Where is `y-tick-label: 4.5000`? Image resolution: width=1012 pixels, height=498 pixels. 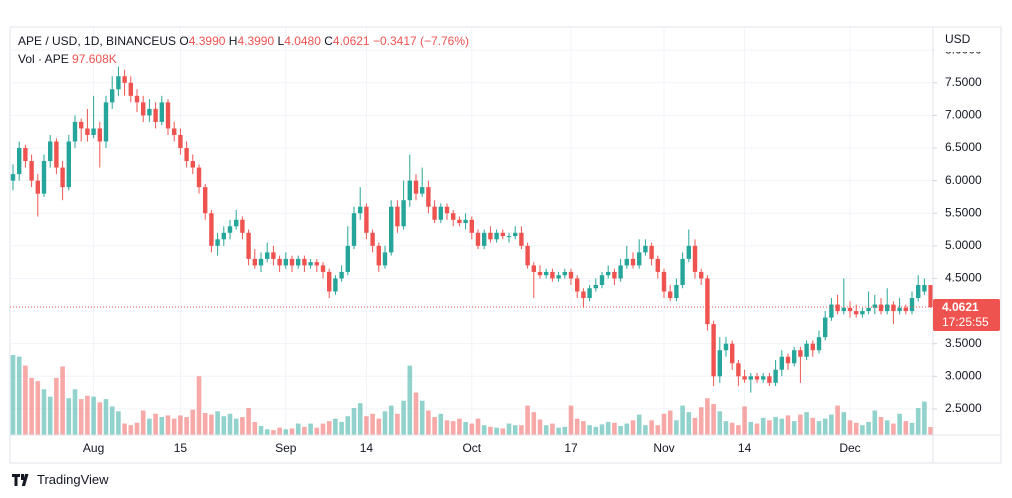
y-tick-label: 4.5000 is located at coordinates (963, 278).